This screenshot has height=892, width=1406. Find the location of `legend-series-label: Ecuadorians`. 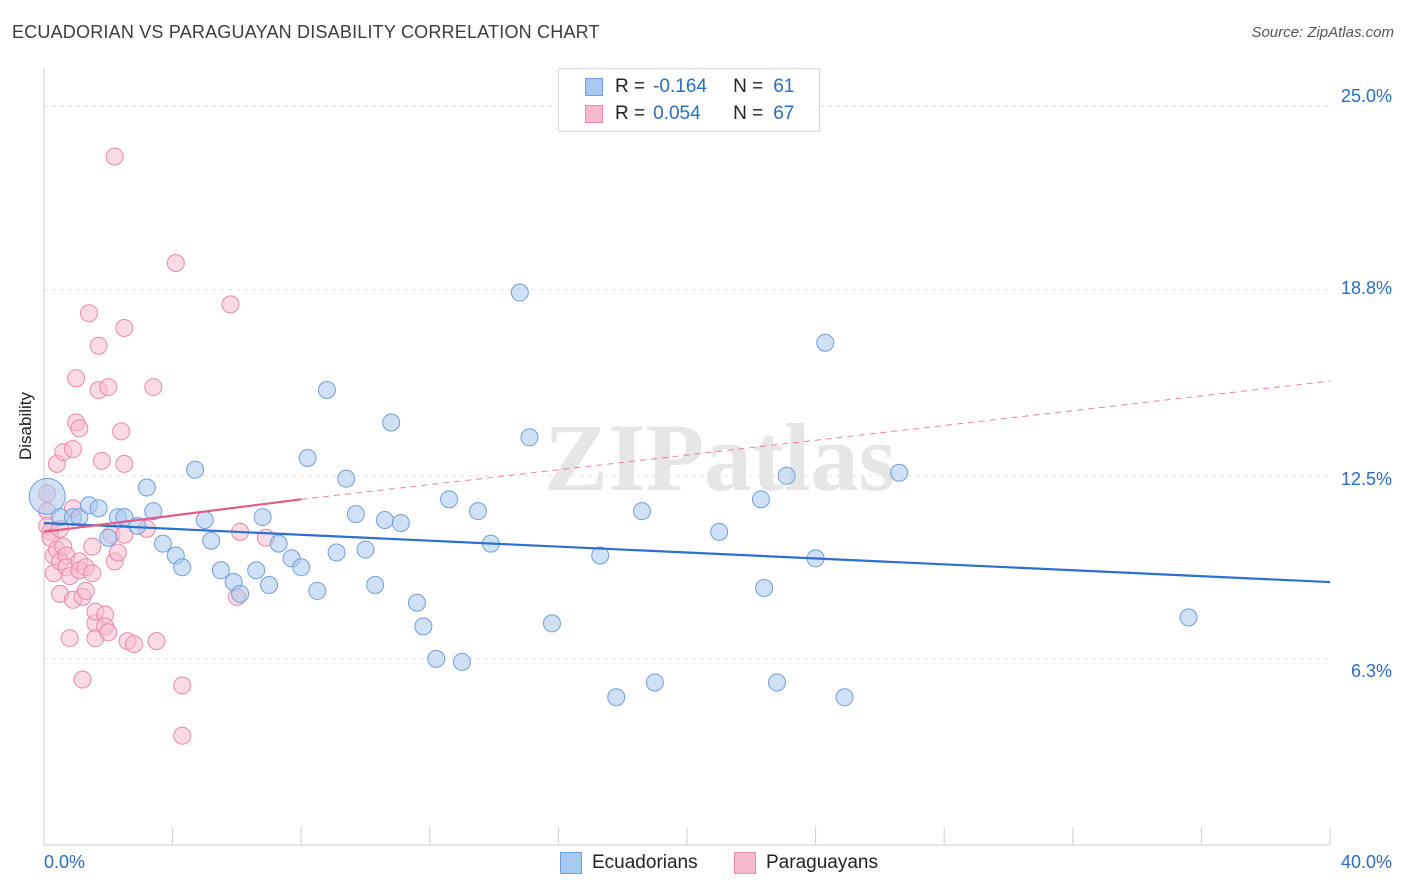

legend-series-label: Ecuadorians is located at coordinates (645, 862).